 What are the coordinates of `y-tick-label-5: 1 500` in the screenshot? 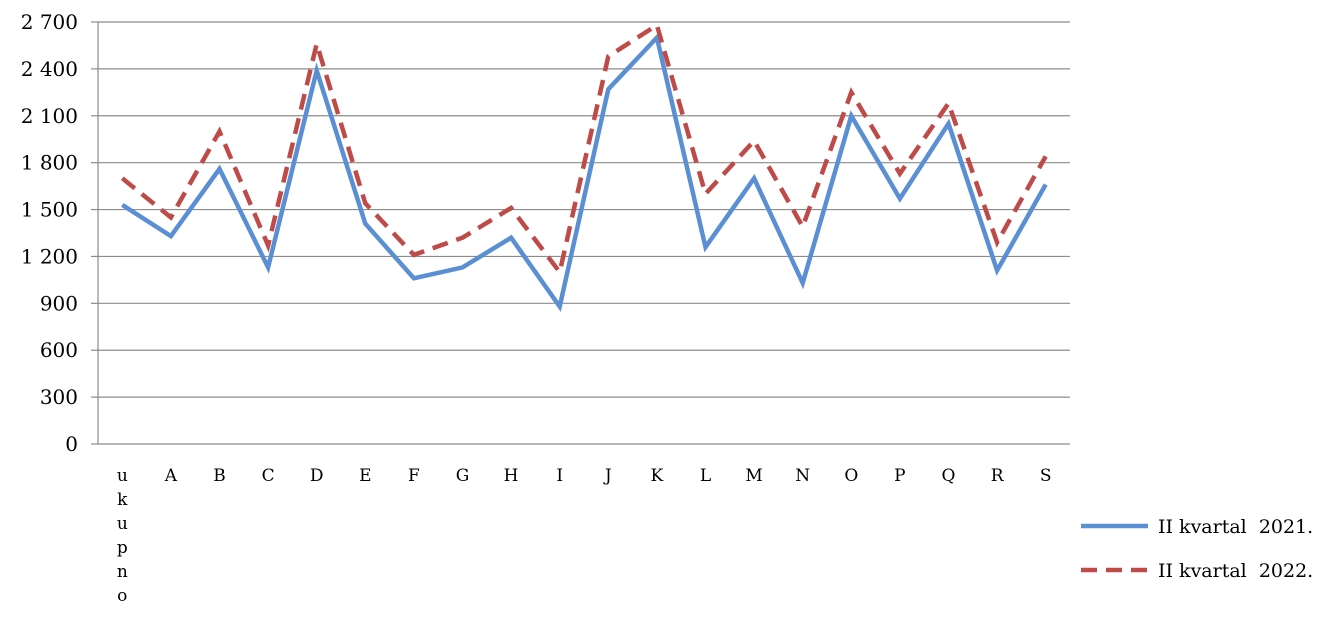 It's located at (49, 210).